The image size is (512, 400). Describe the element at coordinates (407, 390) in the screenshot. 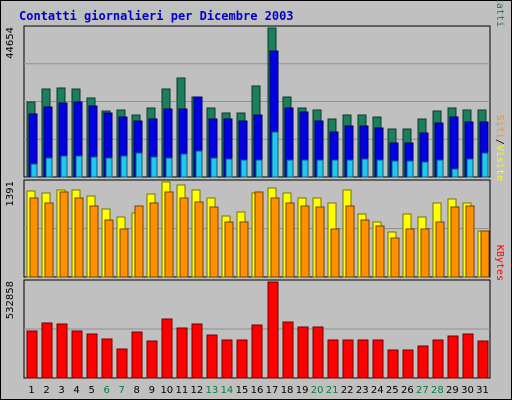

I see `x-tick-label: 26` at that location.